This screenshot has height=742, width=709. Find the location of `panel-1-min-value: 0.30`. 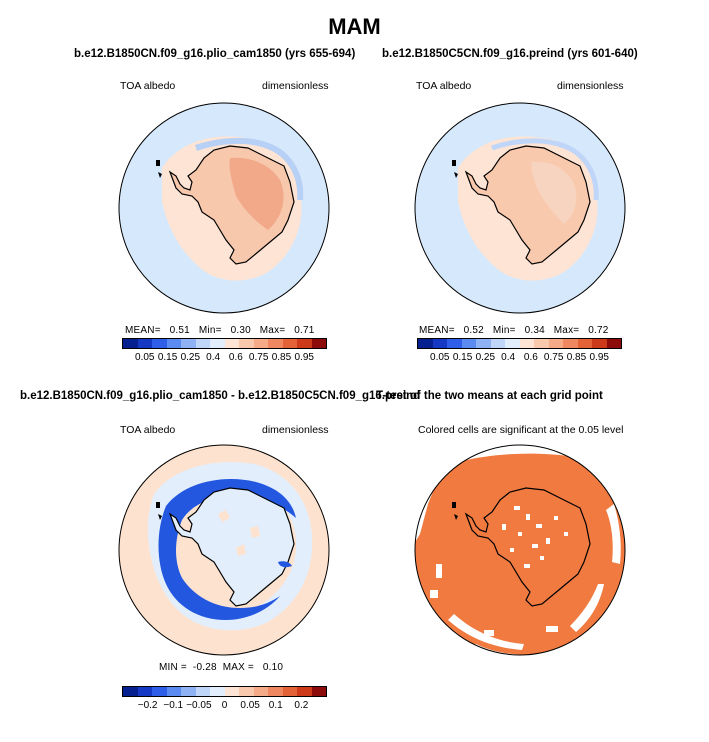

panel-1-min-value: 0.30 is located at coordinates (240, 330).